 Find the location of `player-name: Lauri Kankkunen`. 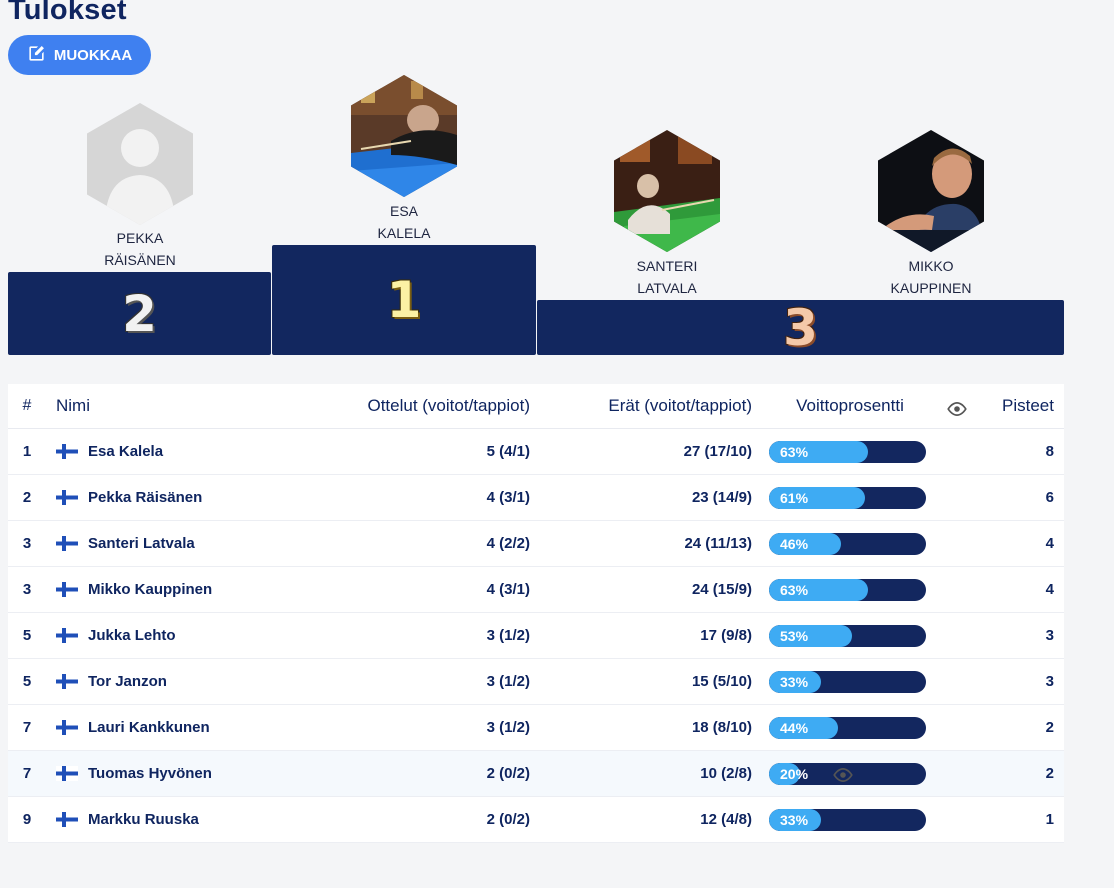

player-name: Lauri Kankkunen is located at coordinates (149, 727).